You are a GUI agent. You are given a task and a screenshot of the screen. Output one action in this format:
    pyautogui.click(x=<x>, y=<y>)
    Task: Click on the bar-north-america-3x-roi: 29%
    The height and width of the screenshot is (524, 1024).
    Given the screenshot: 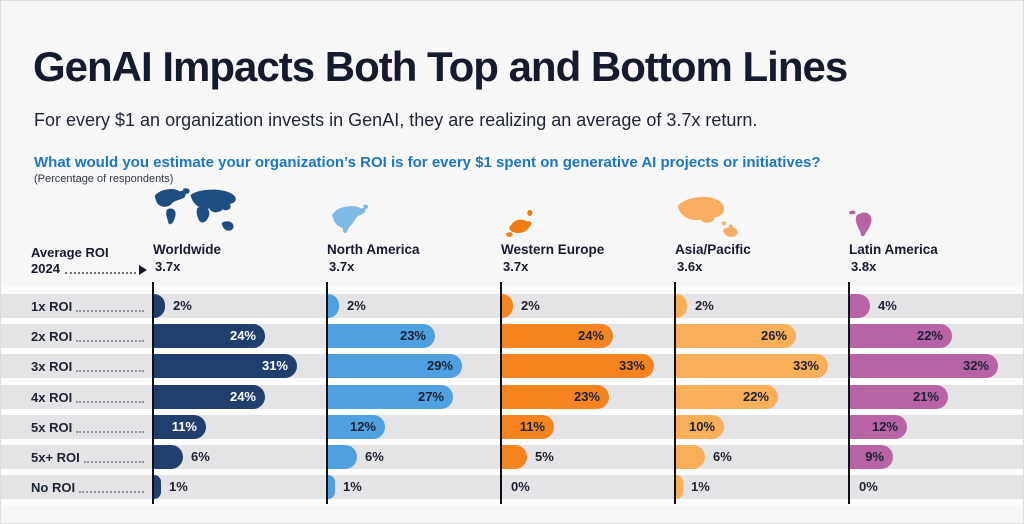 What is the action you would take?
    pyautogui.click(x=395, y=366)
    